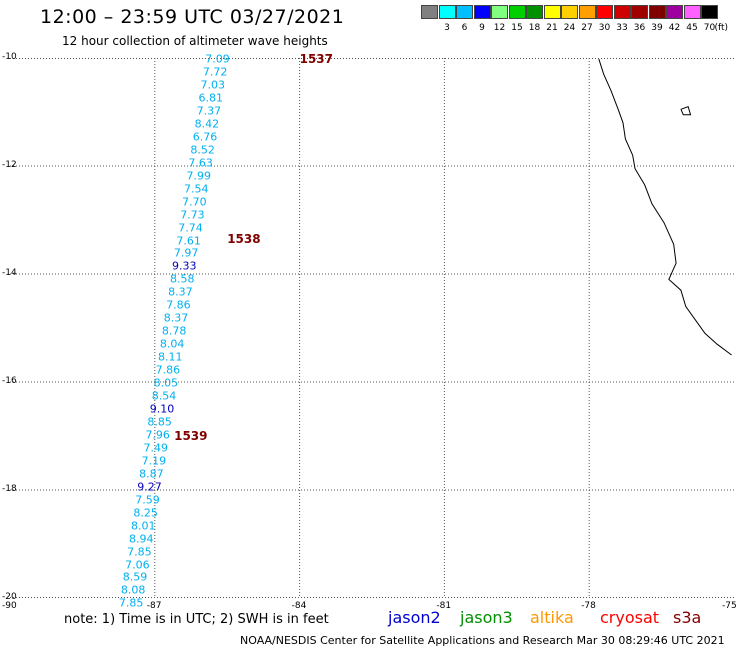  I want to click on y-tick-label: -18, so click(9, 489).